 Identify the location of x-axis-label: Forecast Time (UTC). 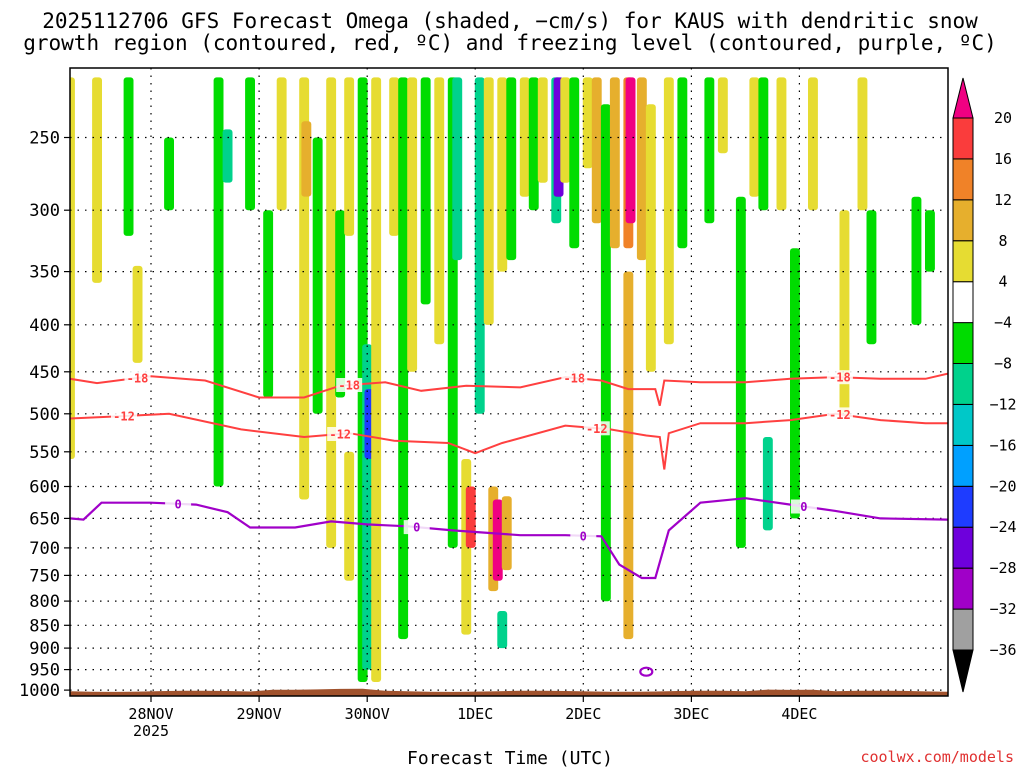
(510, 758).